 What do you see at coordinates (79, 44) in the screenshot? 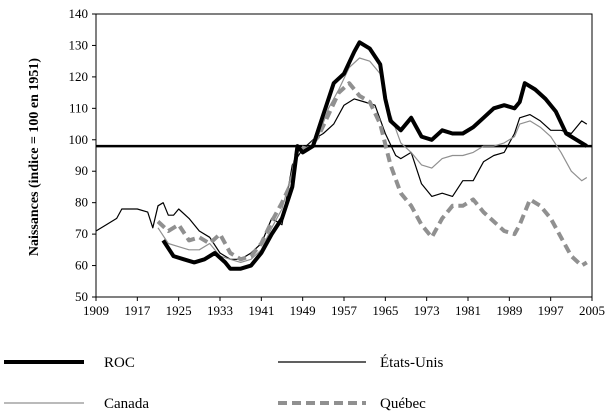
I see `y-tick-label: 130` at bounding box center [79, 44].